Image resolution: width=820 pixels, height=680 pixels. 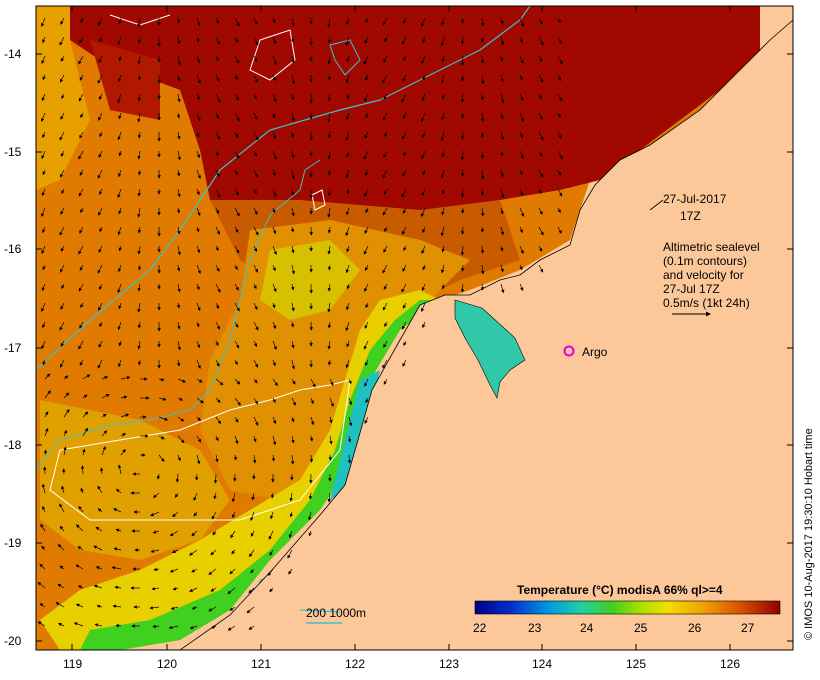 What do you see at coordinates (691, 289) in the screenshot?
I see `legend-line: 27-Jul 17Z` at bounding box center [691, 289].